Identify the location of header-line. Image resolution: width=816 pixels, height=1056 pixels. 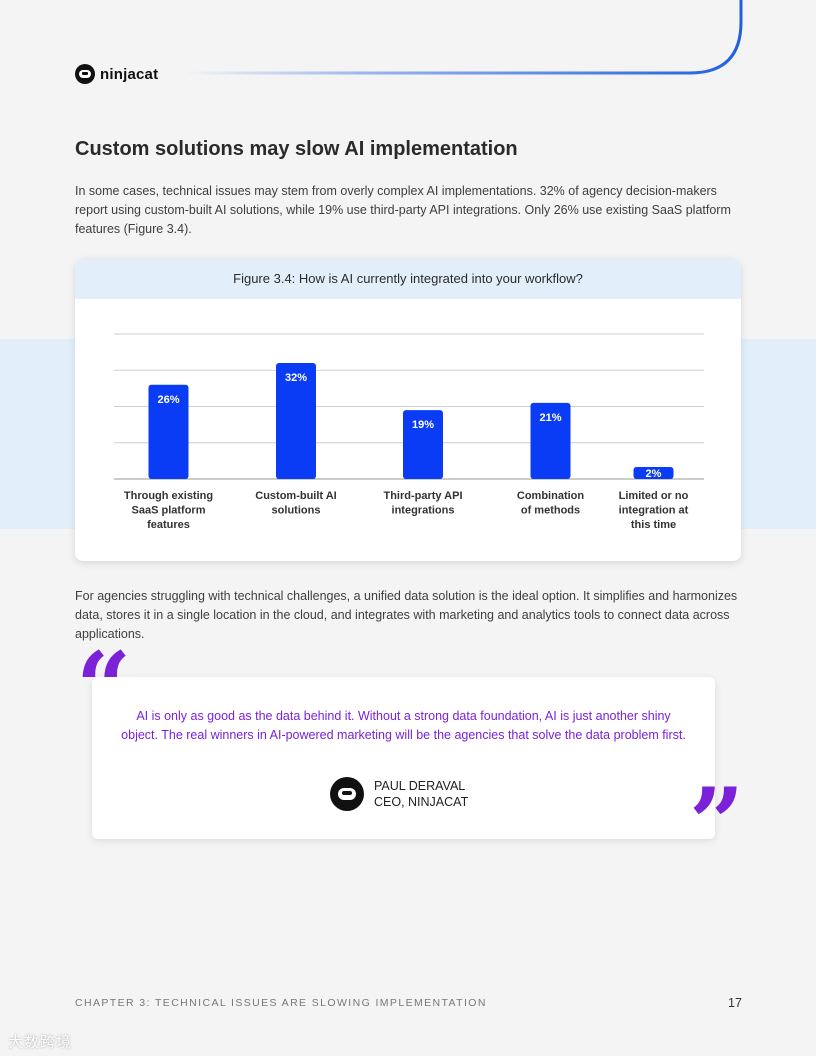
(464, 37).